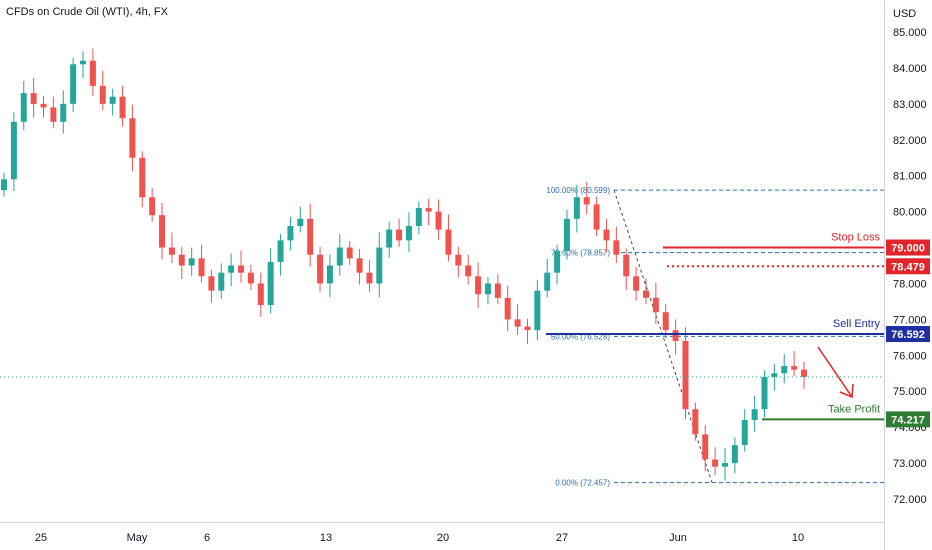  Describe the element at coordinates (419, 538) in the screenshot. I see `time-axis: 25 May 6 13 20 27 Jun 10` at that location.